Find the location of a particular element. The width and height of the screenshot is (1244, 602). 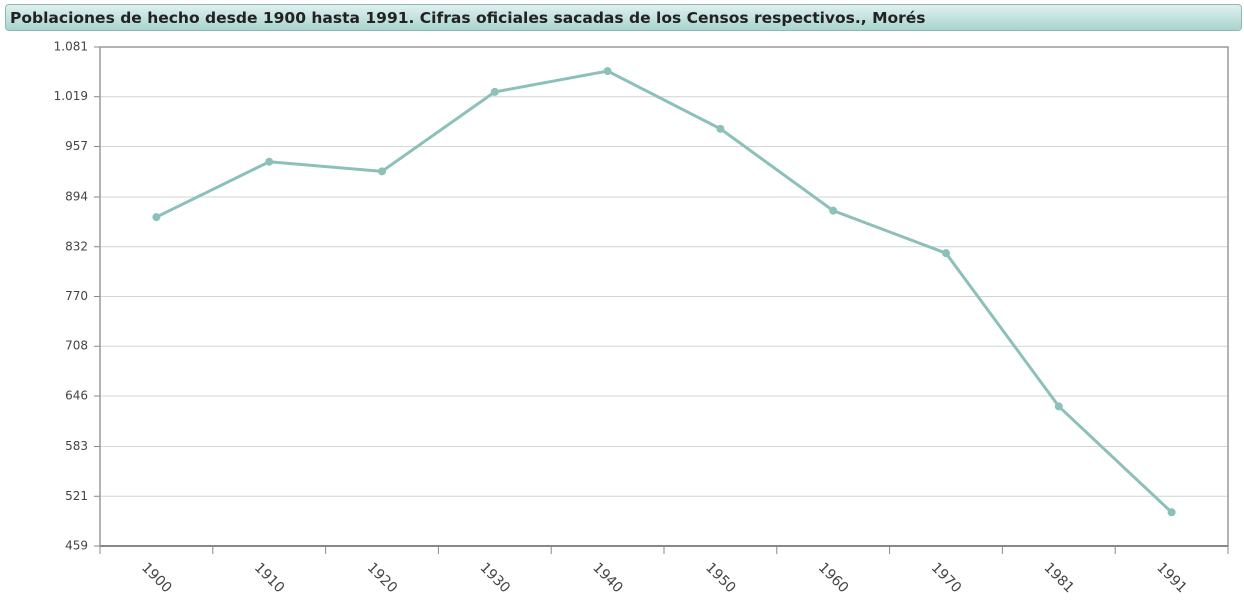

x-tick-label: 1970 is located at coordinates (946, 578).